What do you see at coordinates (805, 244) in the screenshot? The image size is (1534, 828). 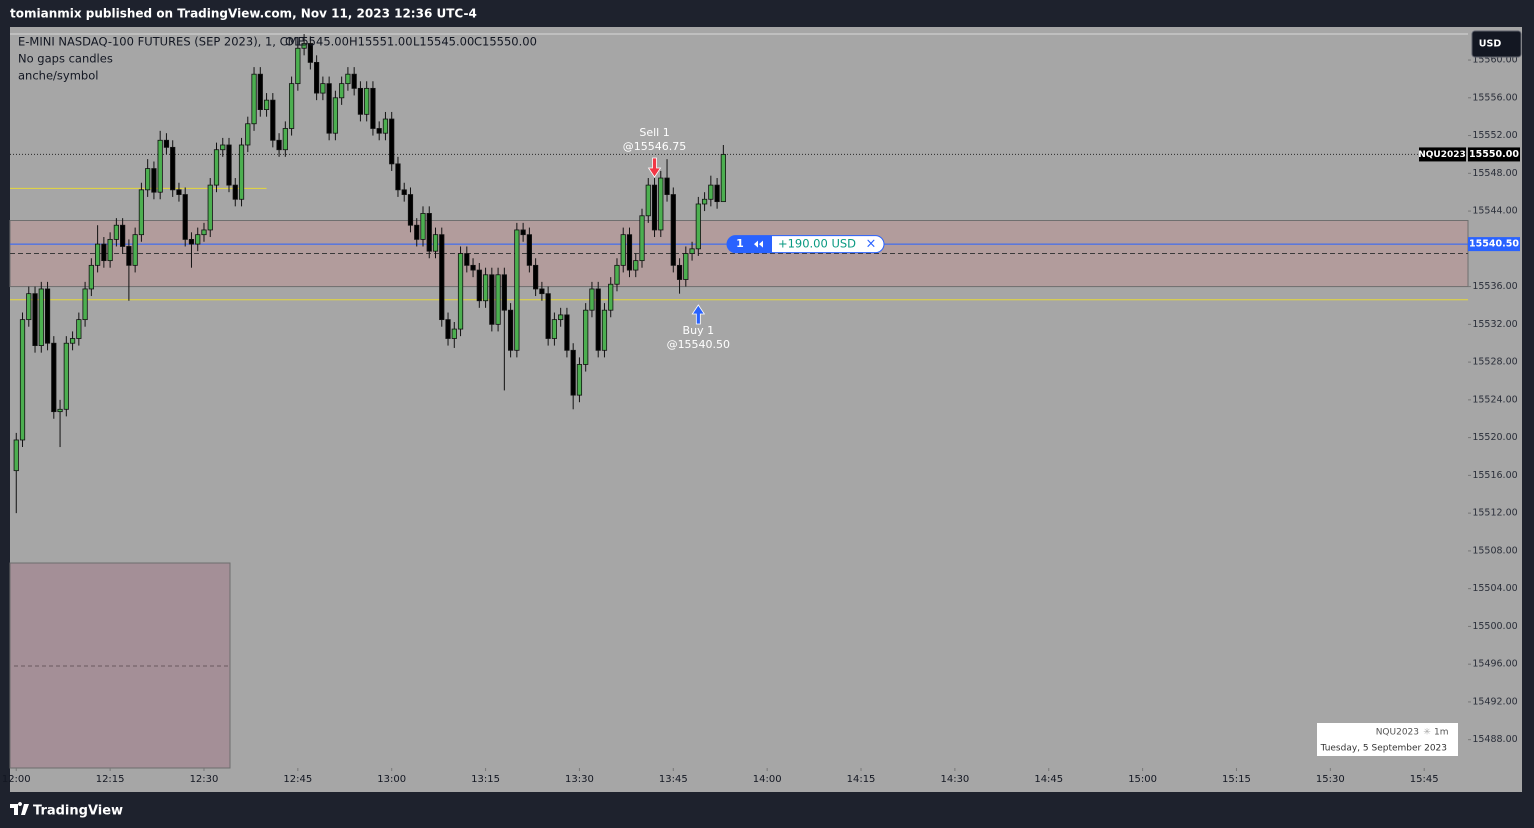 I see `position-widget: 1 +190.00 USD ×` at bounding box center [805, 244].